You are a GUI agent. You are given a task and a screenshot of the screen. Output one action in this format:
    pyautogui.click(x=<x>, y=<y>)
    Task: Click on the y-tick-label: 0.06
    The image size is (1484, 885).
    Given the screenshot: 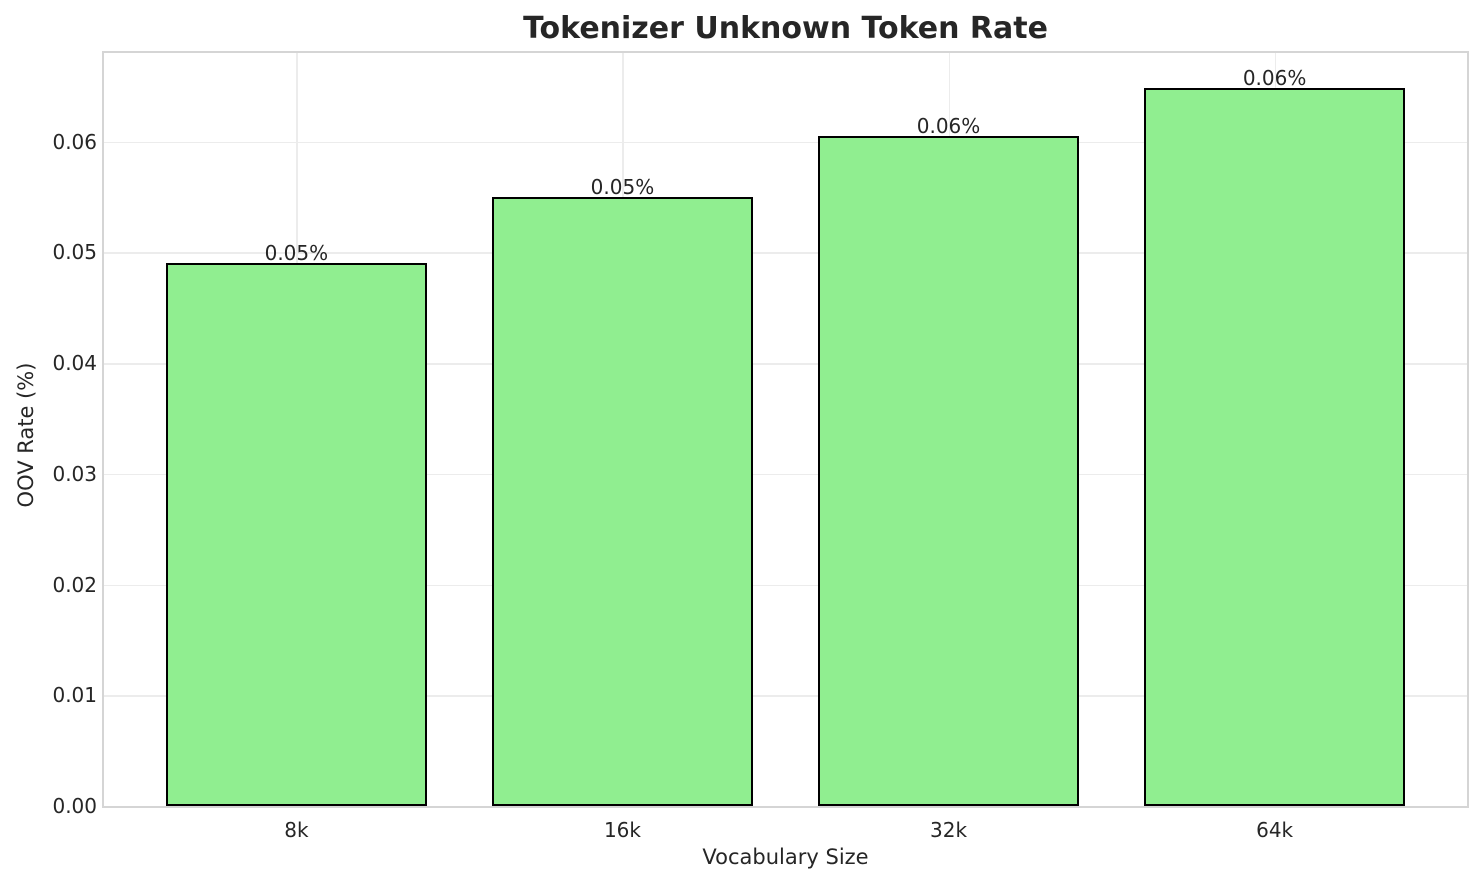 What is the action you would take?
    pyautogui.click(x=74, y=141)
    